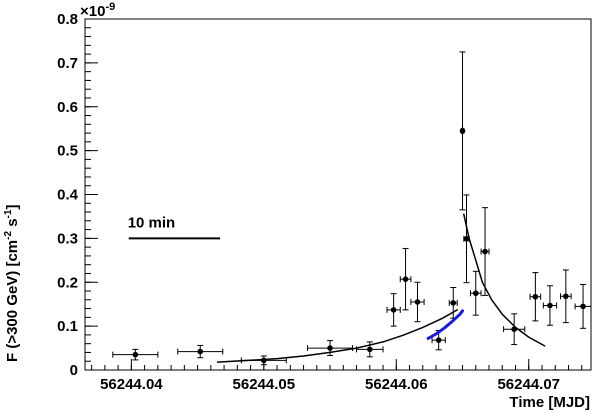  I want to click on y-tick-label: 0.7, so click(67, 63).